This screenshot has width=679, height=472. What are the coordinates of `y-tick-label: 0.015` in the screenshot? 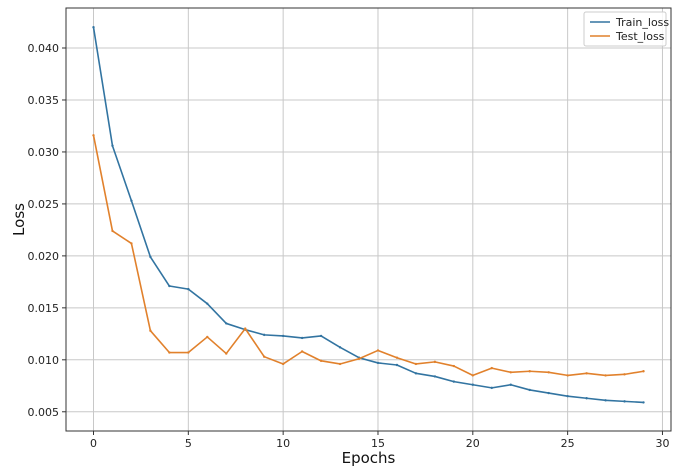 It's located at (44, 308).